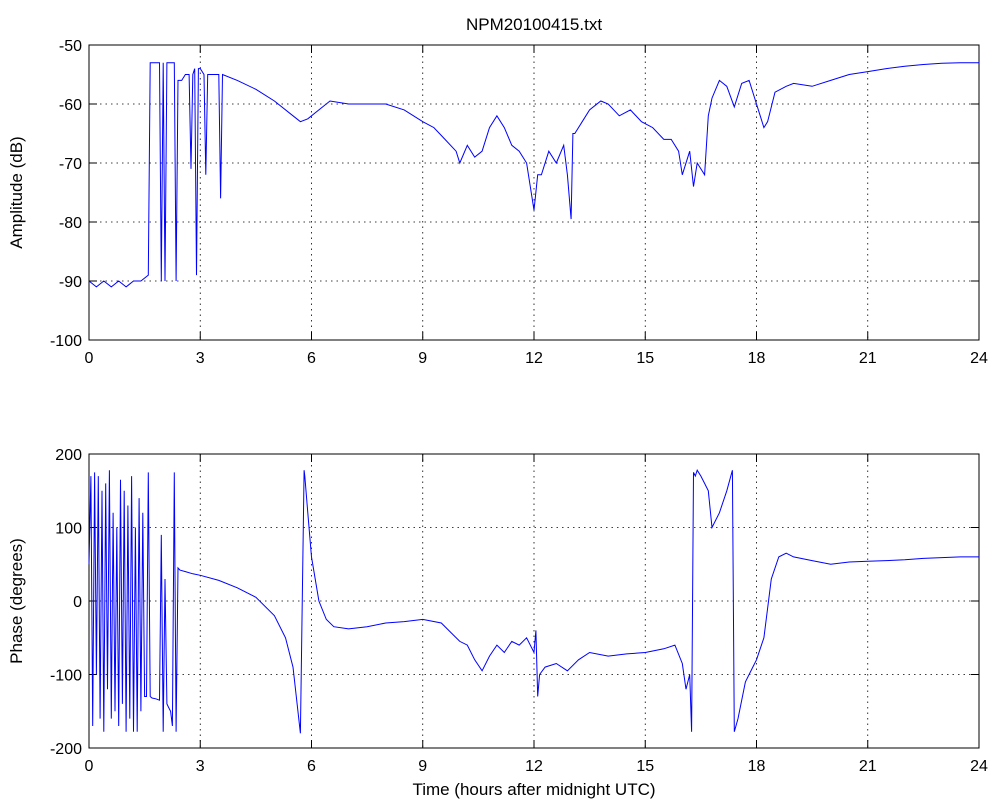  Describe the element at coordinates (534, 24) in the screenshot. I see `chart-title: NPM20100415.txt` at that location.